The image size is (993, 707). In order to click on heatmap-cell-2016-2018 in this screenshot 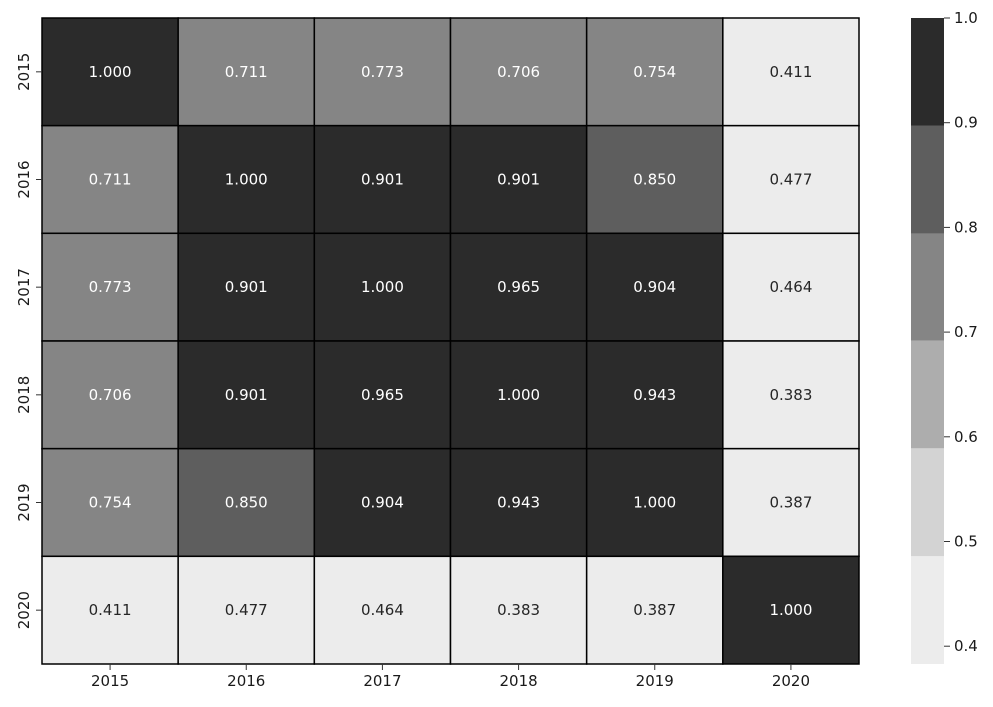, I will do `click(518, 179)`.